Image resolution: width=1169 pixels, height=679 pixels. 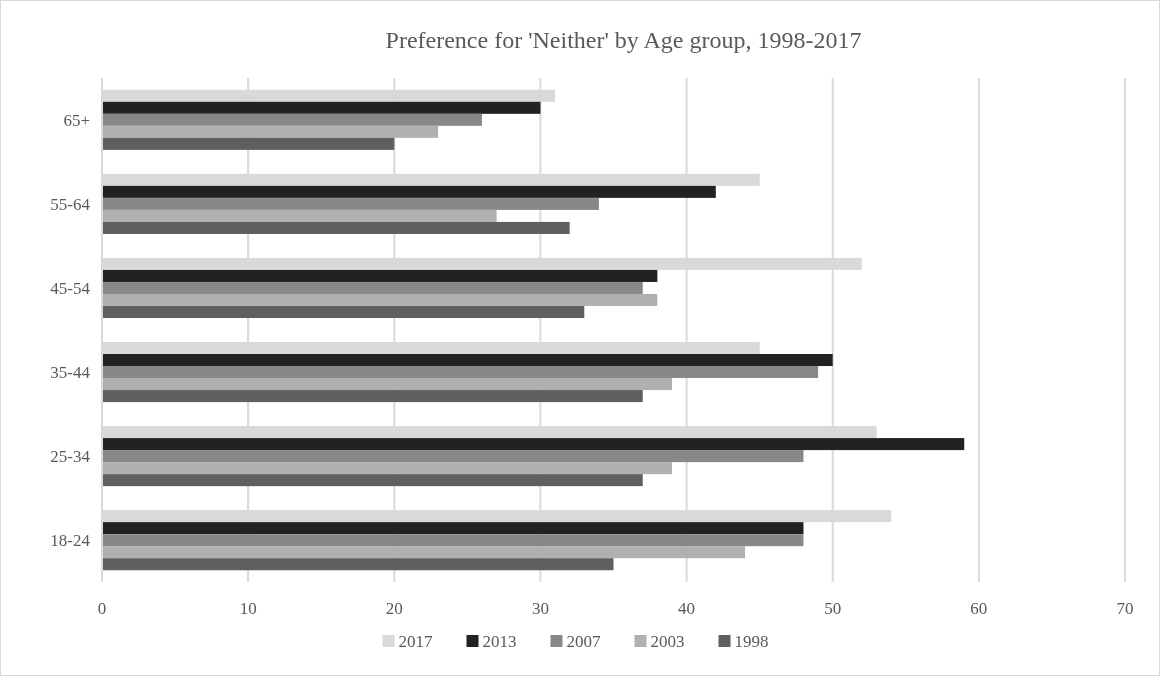 I want to click on x-tick-label: 70, so click(x=1125, y=608).